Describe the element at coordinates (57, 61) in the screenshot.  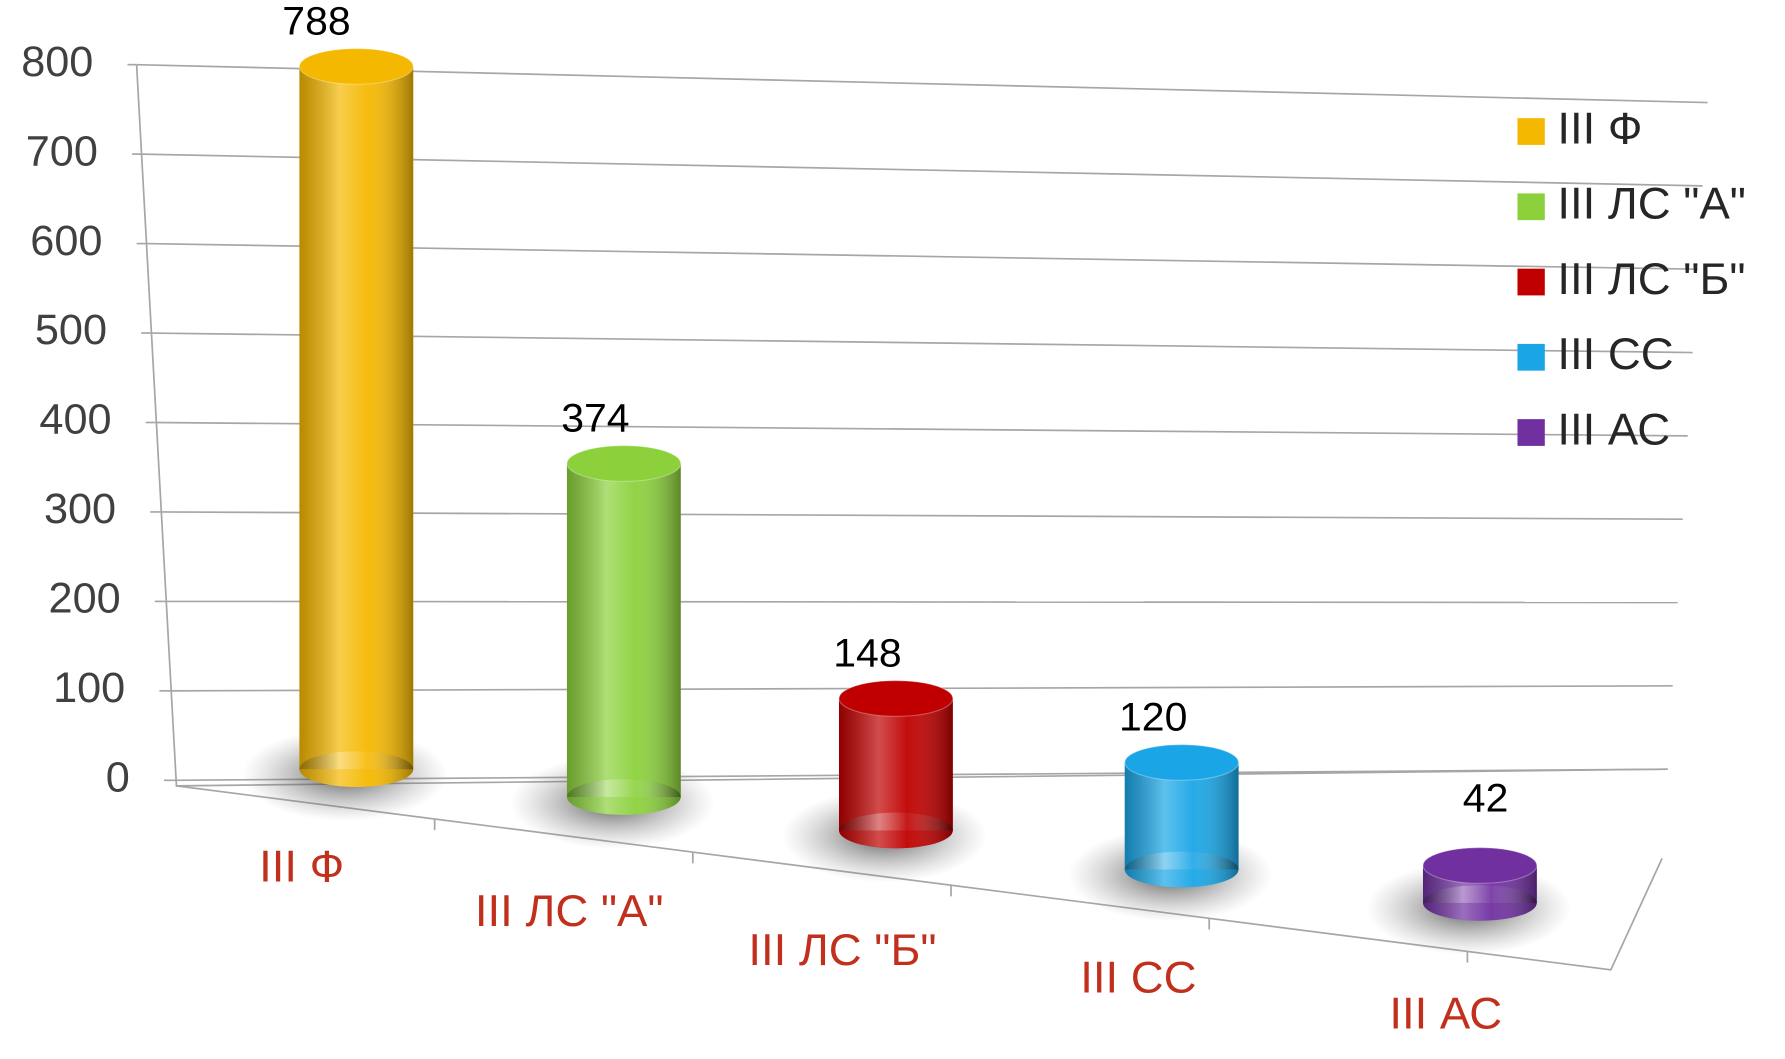
I see `y-tick-label: 800` at that location.